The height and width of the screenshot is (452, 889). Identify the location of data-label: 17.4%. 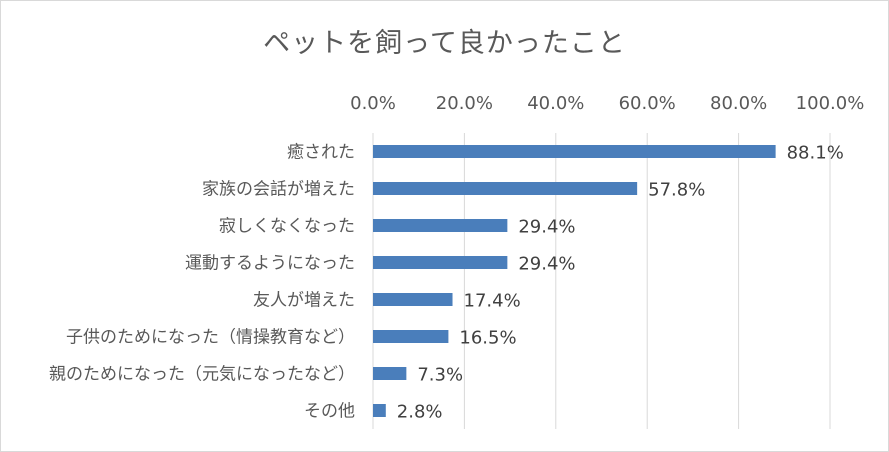
(492, 301).